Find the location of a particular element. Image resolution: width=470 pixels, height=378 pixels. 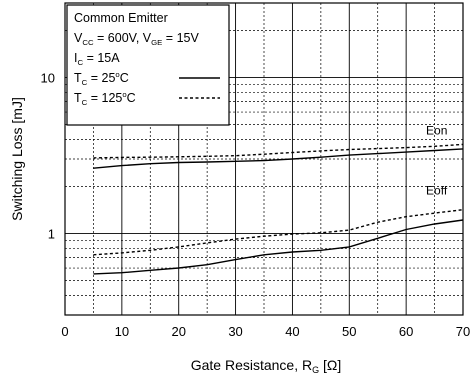

x-tick-label: 30 is located at coordinates (235, 331).